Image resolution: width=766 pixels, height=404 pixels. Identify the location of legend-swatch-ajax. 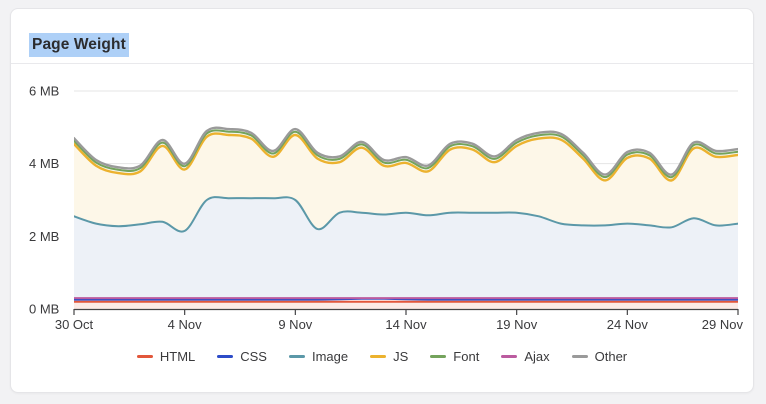
(509, 356).